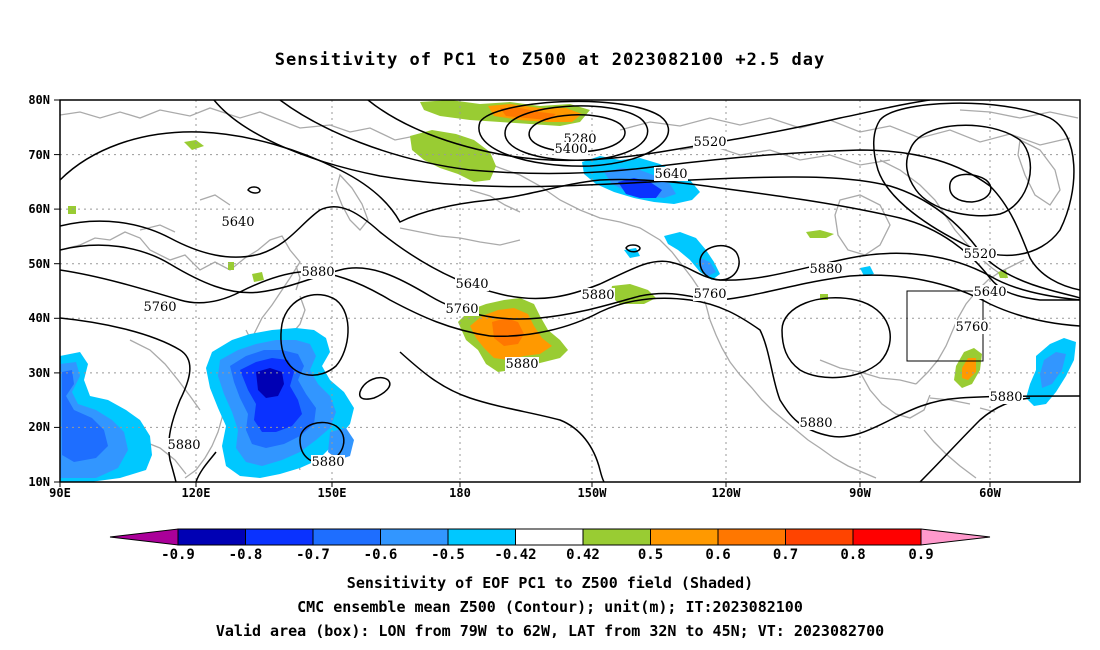 This screenshot has width=1100, height=650. What do you see at coordinates (717, 555) in the screenshot?
I see `cb-tick-p06: 0.6` at bounding box center [717, 555].